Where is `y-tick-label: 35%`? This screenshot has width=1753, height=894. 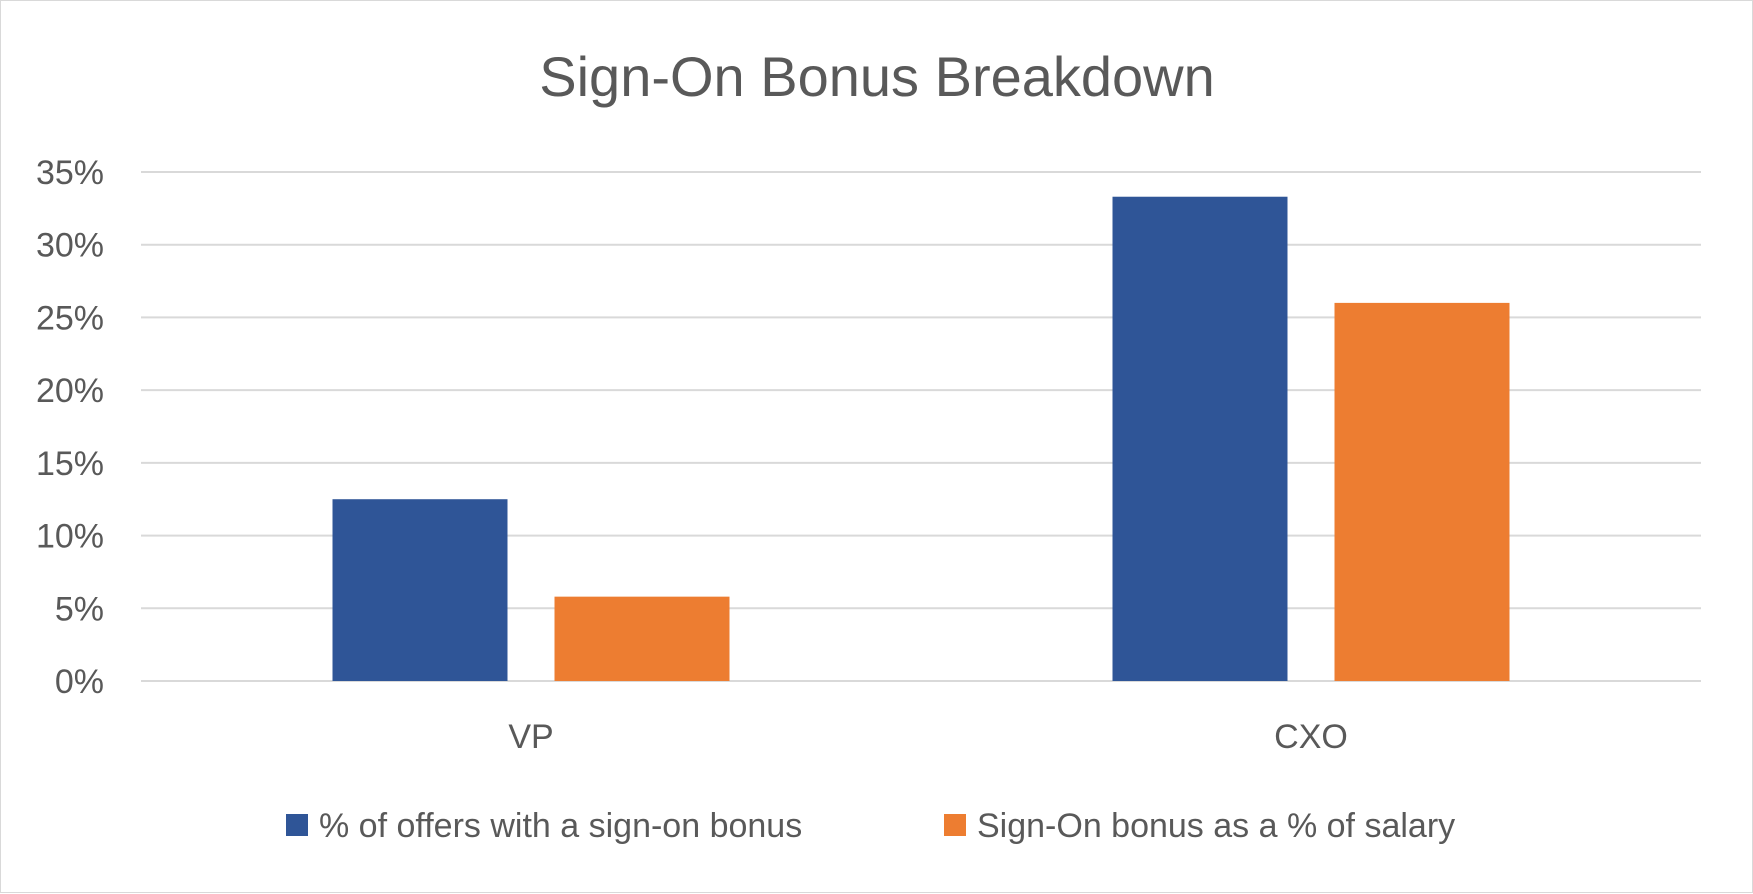 y-tick-label: 35% is located at coordinates (70, 173).